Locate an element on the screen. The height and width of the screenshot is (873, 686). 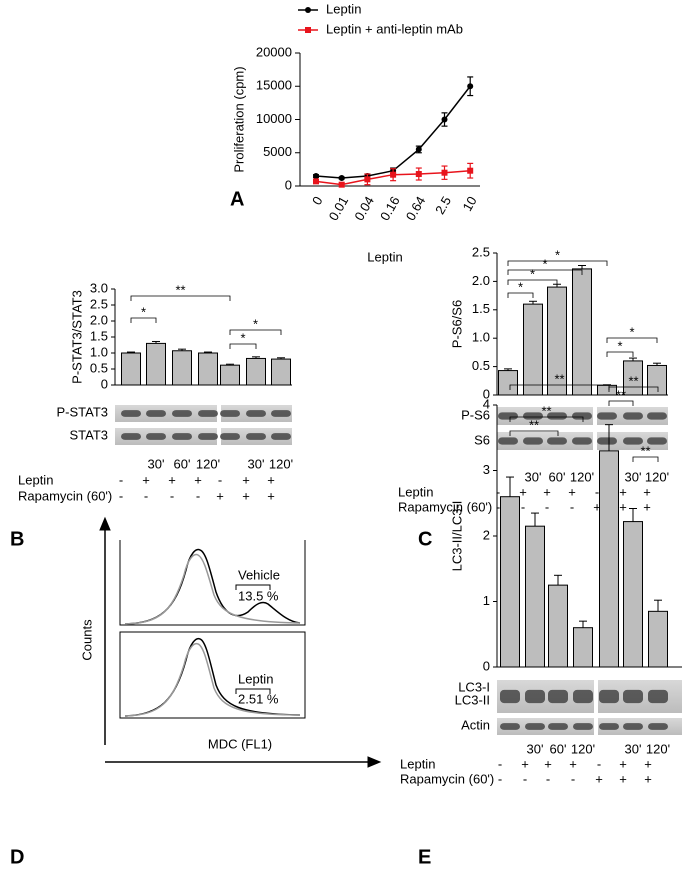
blot-label: LC3-II is located at coordinates (472, 699).